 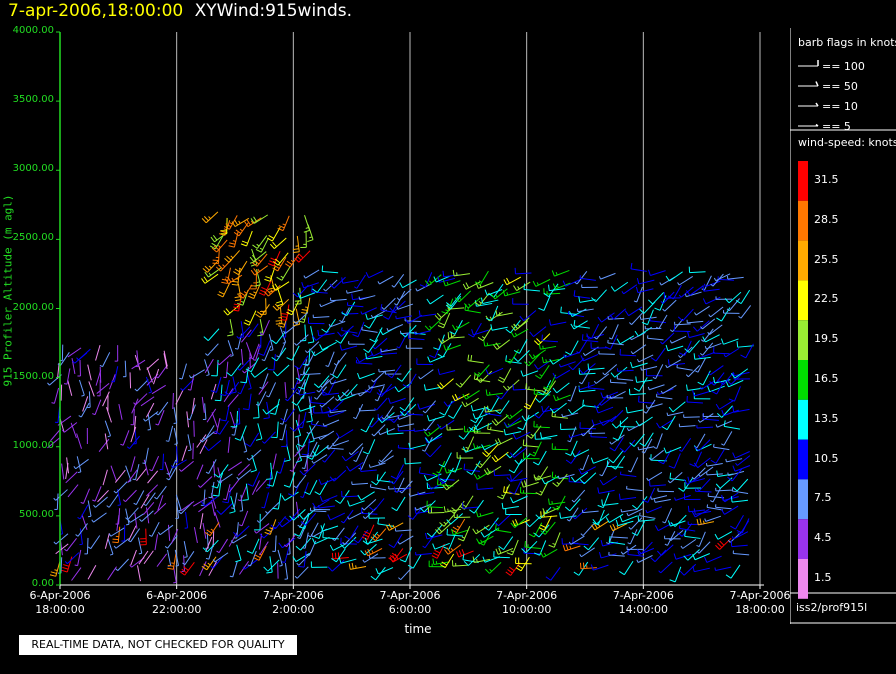 I want to click on colorbar-label: 10.5, so click(x=826, y=458).